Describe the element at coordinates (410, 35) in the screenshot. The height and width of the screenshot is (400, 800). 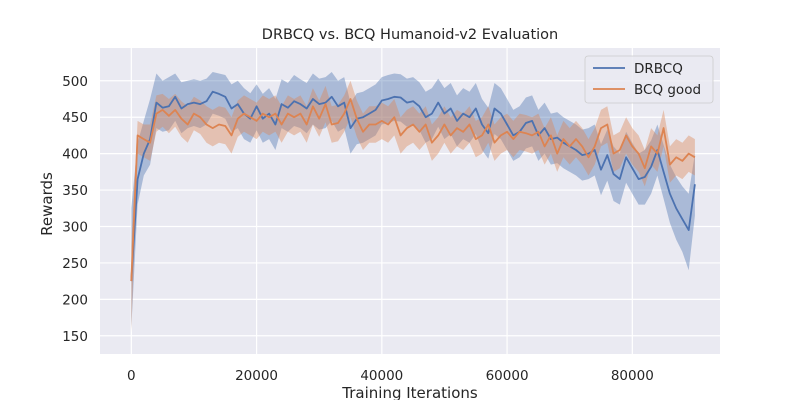
I see `chart-title: DRBCQ vs. BCQ Humanoid-v2 Evaluation` at that location.